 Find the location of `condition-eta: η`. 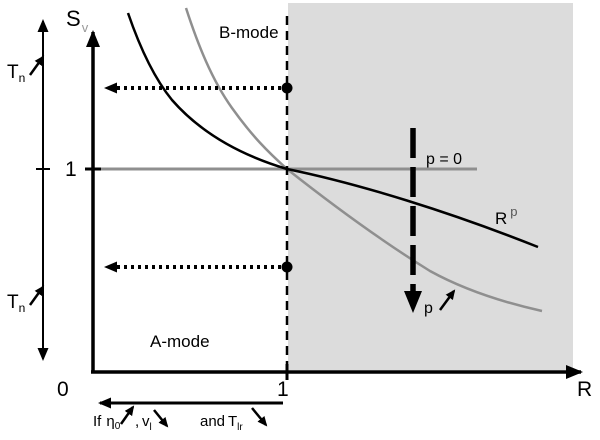

condition-eta: η is located at coordinates (110, 421).